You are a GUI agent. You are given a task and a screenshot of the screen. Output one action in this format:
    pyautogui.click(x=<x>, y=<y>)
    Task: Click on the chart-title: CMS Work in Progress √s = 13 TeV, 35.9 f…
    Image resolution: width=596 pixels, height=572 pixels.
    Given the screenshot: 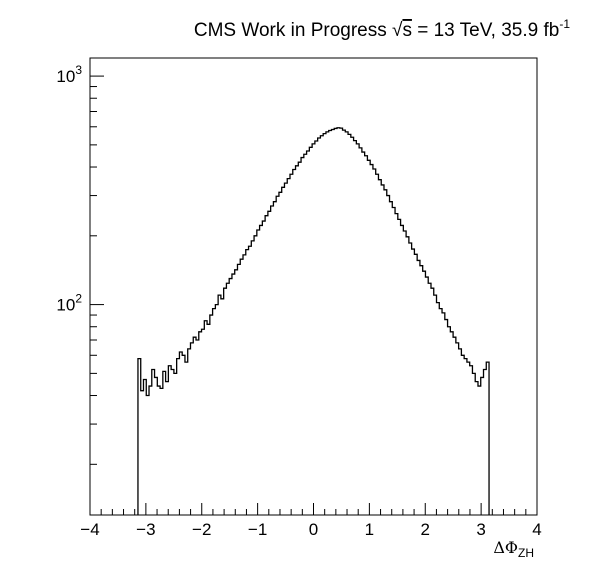 What is the action you would take?
    pyautogui.click(x=382, y=29)
    